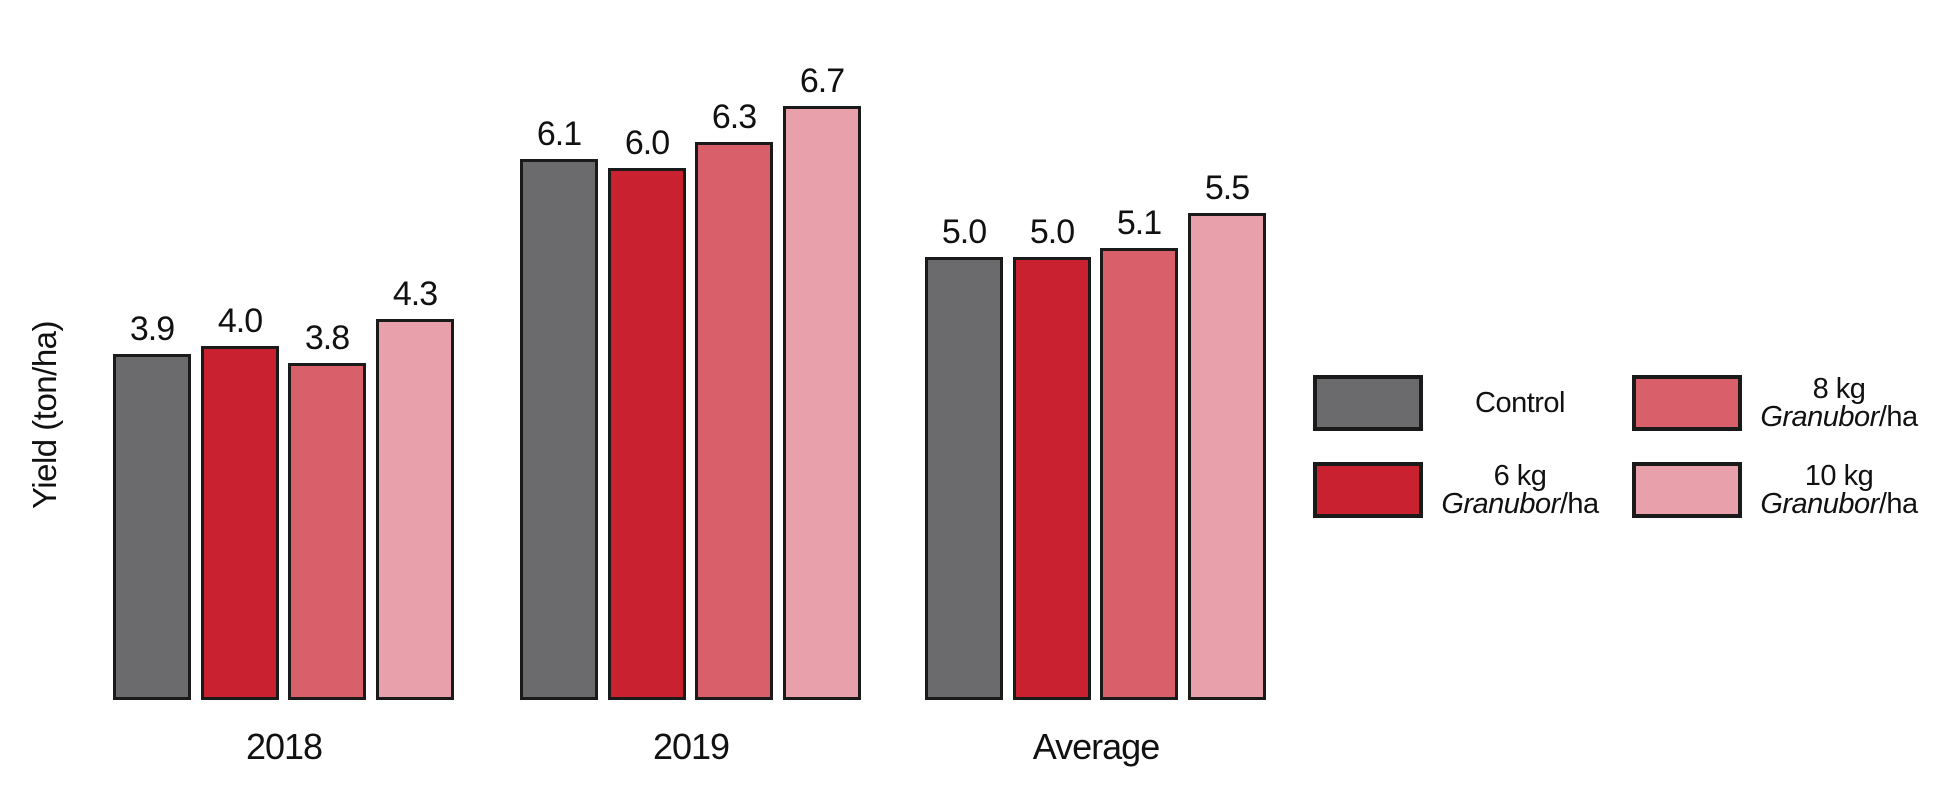  I want to click on legend-label-control: Control, so click(1520, 403).